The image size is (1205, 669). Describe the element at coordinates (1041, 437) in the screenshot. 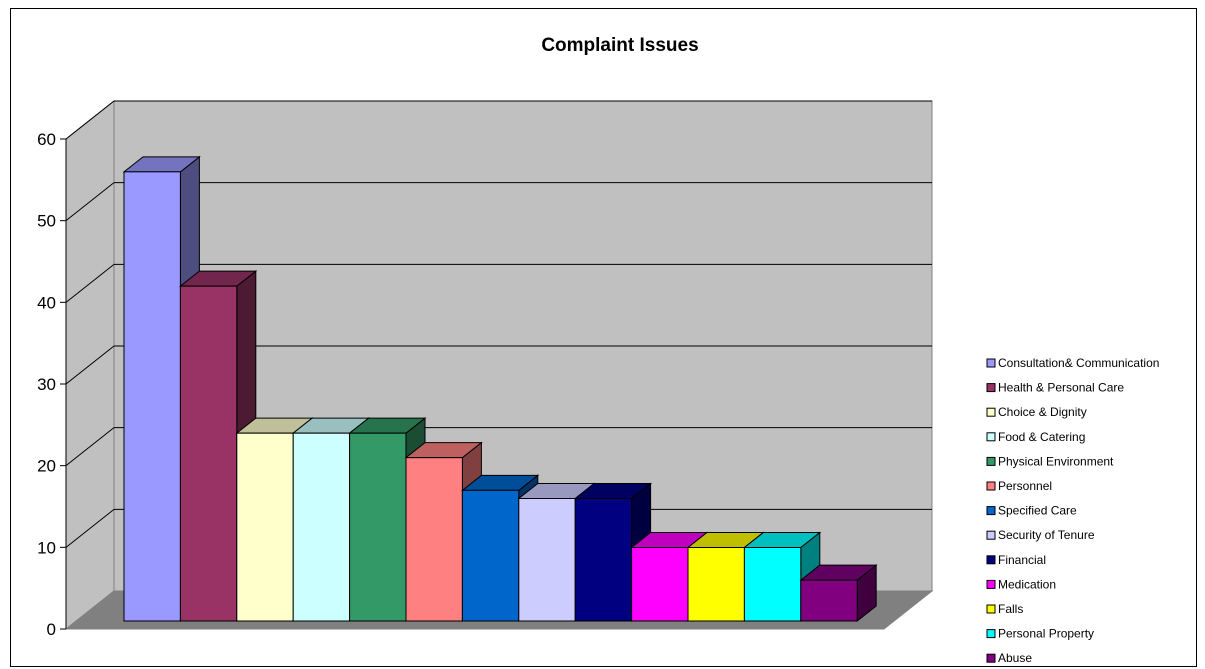

I see `legend-label: Food & Catering` at that location.